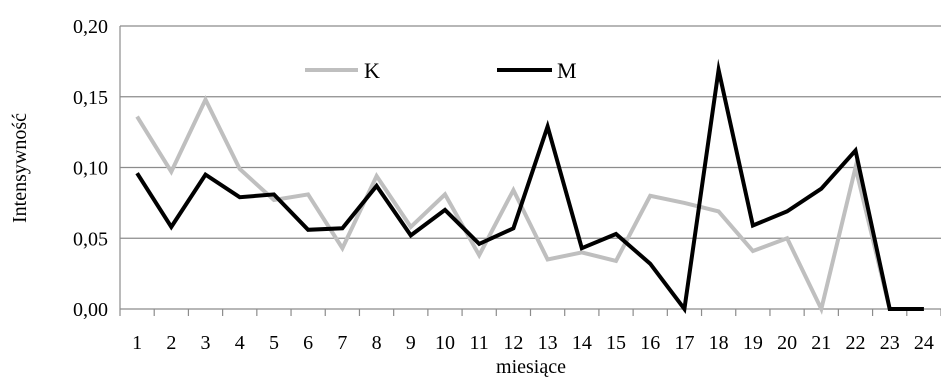 The height and width of the screenshot is (380, 941). Describe the element at coordinates (342, 343) in the screenshot. I see `x-tick-label: 7` at that location.